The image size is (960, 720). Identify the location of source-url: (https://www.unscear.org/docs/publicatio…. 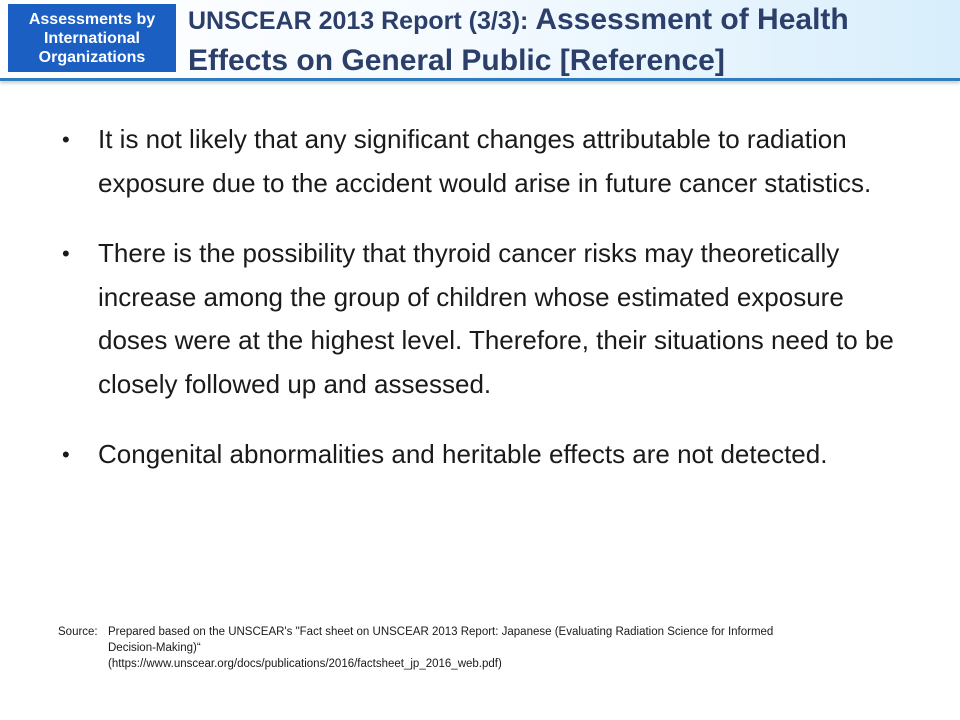
(305, 664).